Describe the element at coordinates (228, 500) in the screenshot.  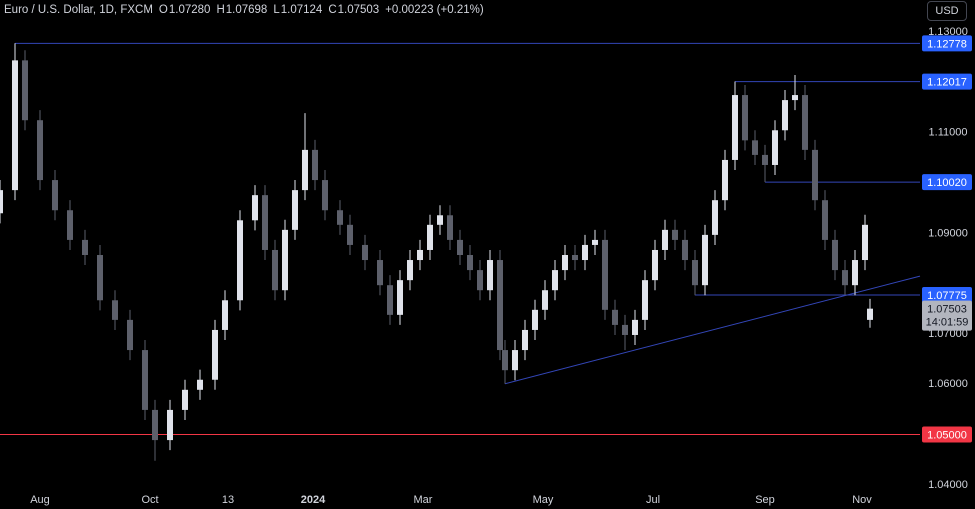
I see `x-tick-label: 13` at that location.